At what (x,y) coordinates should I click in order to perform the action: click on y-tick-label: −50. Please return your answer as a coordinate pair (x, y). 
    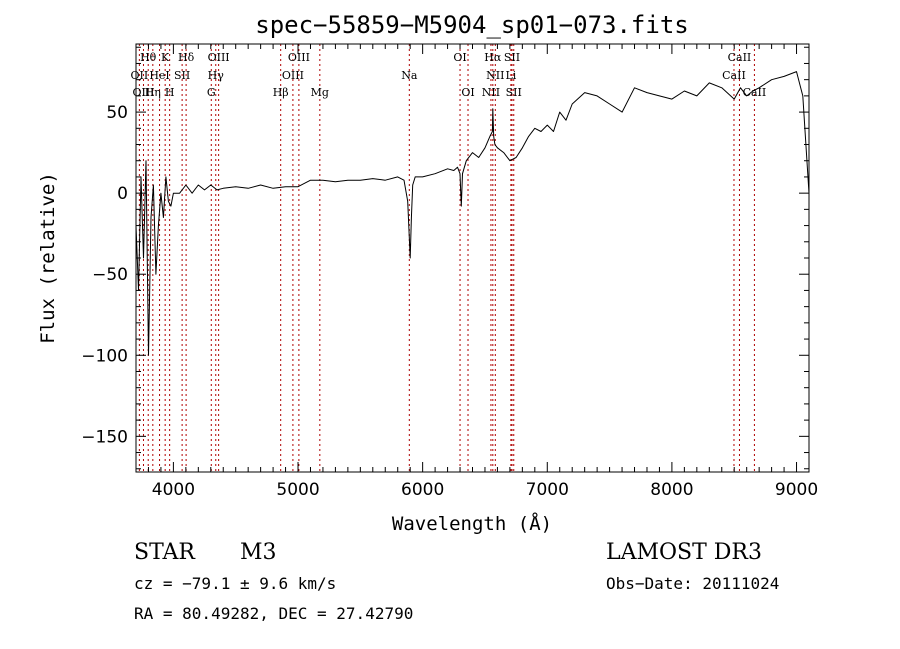
    Looking at the image, I should click on (110, 275).